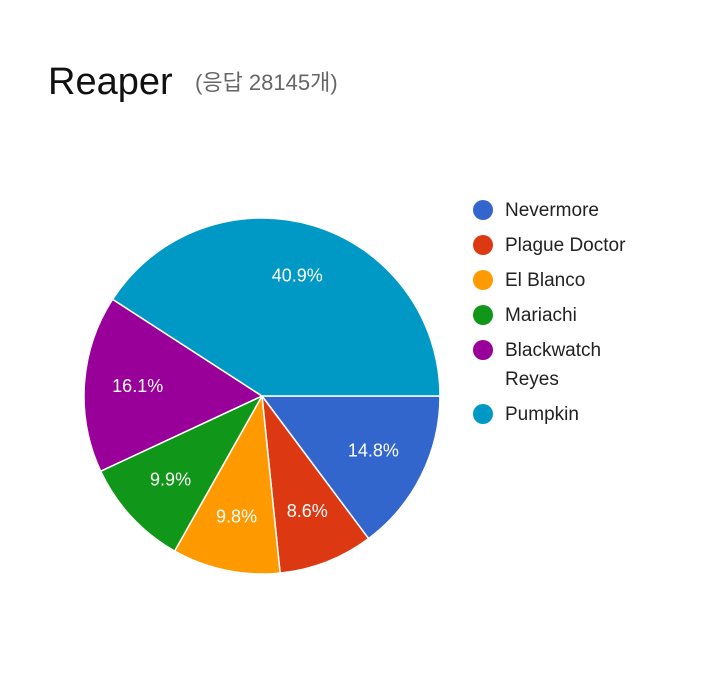  Describe the element at coordinates (553, 365) in the screenshot. I see `legend-label: Blackwatch Reyes` at that location.